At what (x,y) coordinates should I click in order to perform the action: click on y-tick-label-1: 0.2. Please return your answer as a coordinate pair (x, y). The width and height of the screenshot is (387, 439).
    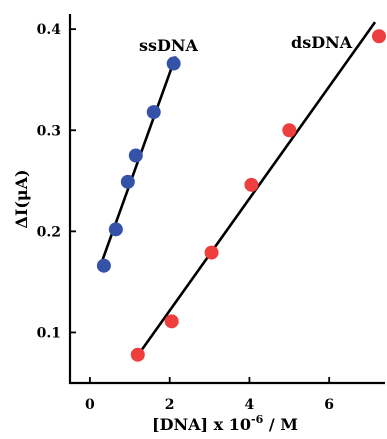
    Looking at the image, I should click on (49, 232).